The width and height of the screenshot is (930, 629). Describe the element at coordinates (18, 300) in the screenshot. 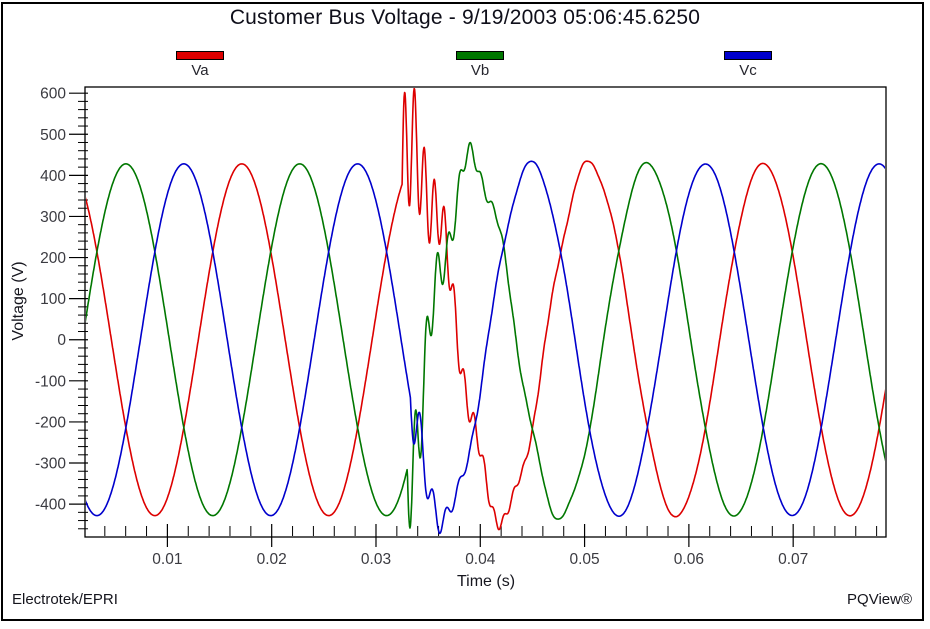

I see `y-axis-title: Voltage (V)` at that location.